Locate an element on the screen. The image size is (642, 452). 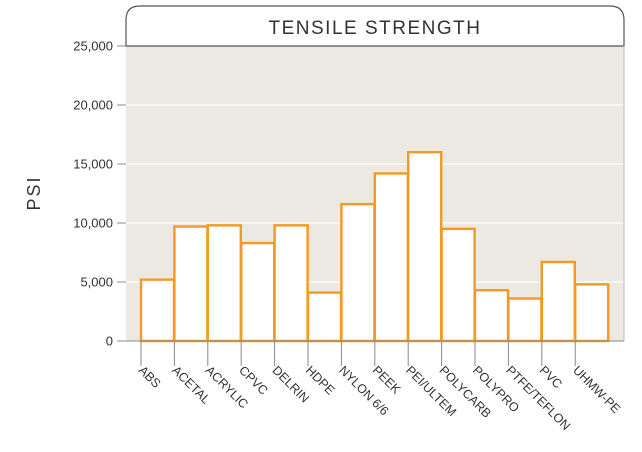
y-axis-label: PSI is located at coordinates (34, 192).